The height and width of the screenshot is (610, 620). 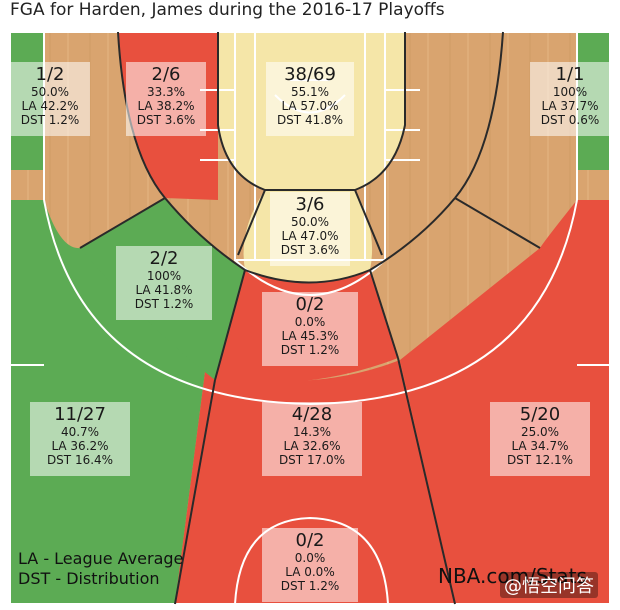 I want to click on zone-la: LA 47.0%, so click(x=310, y=236).